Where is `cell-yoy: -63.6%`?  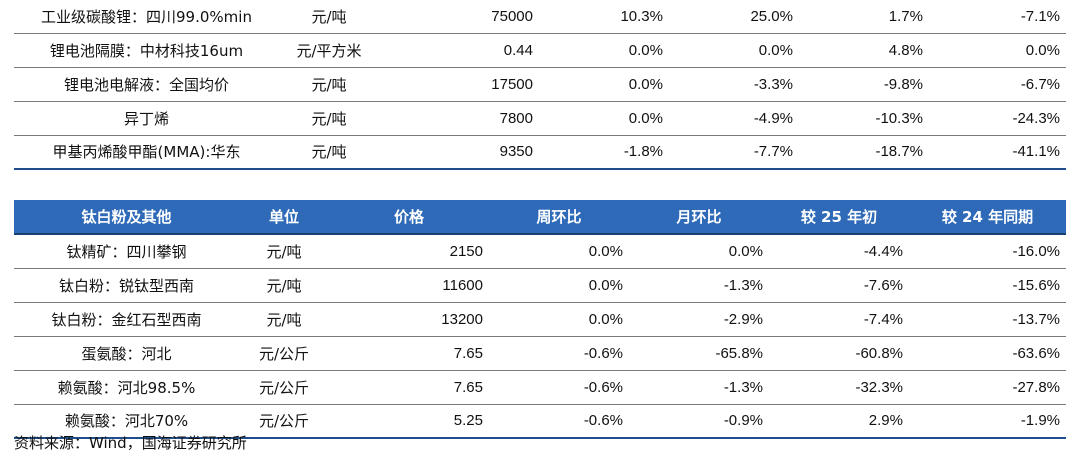 cell-yoy: -63.6% is located at coordinates (987, 353).